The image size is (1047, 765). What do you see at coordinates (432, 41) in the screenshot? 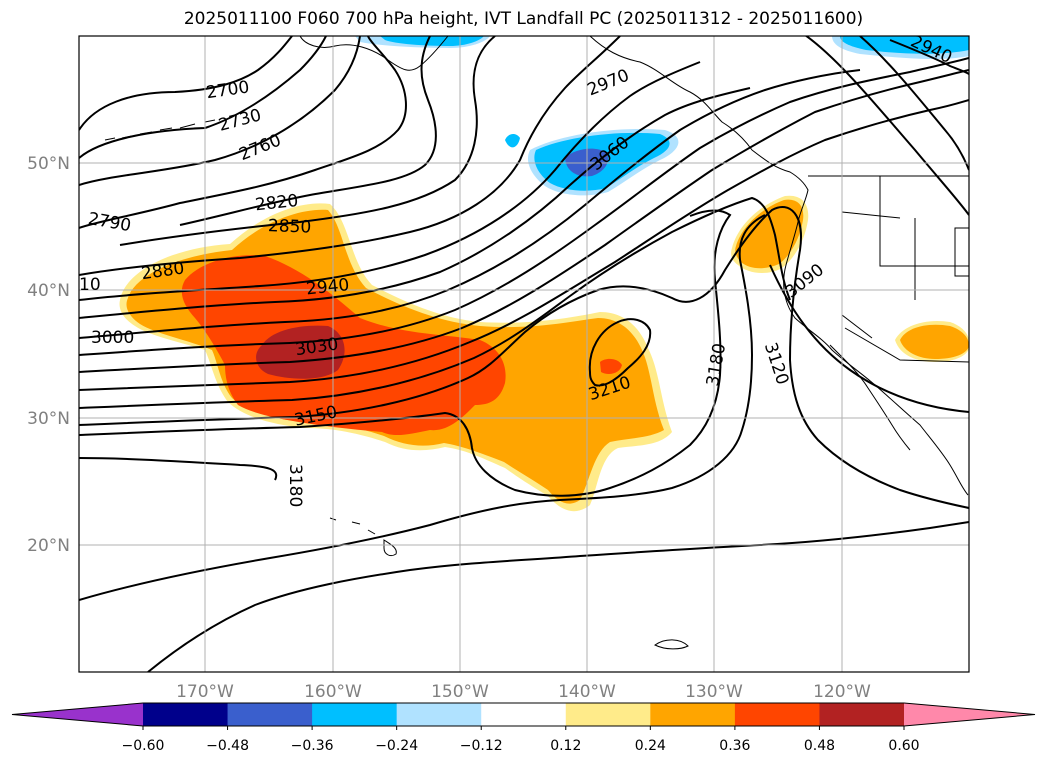
I see `ivt-shade-top-cyan` at bounding box center [432, 41].